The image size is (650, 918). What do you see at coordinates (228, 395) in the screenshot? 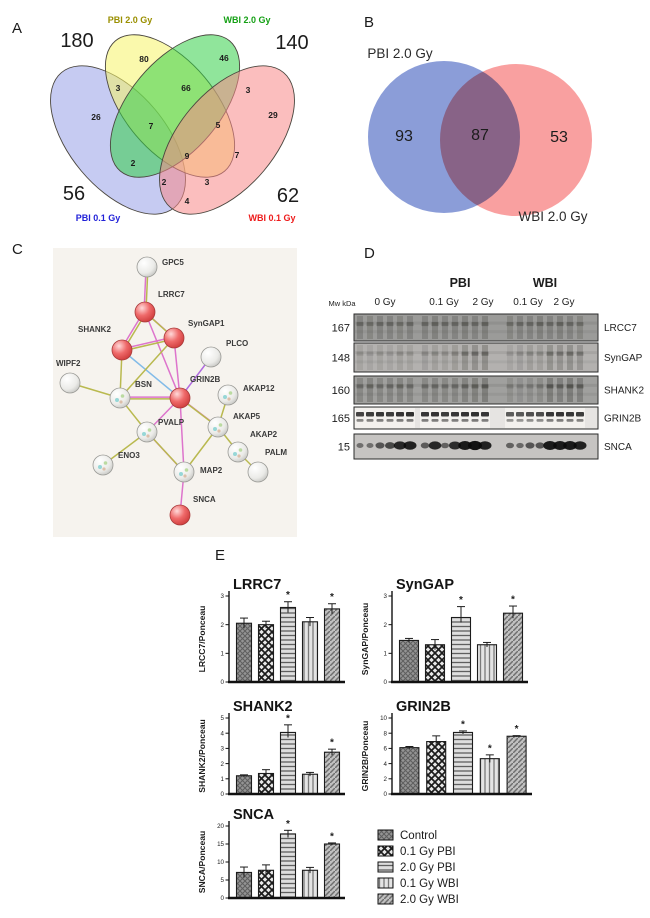
I see `protein-node-akap12` at bounding box center [228, 395].